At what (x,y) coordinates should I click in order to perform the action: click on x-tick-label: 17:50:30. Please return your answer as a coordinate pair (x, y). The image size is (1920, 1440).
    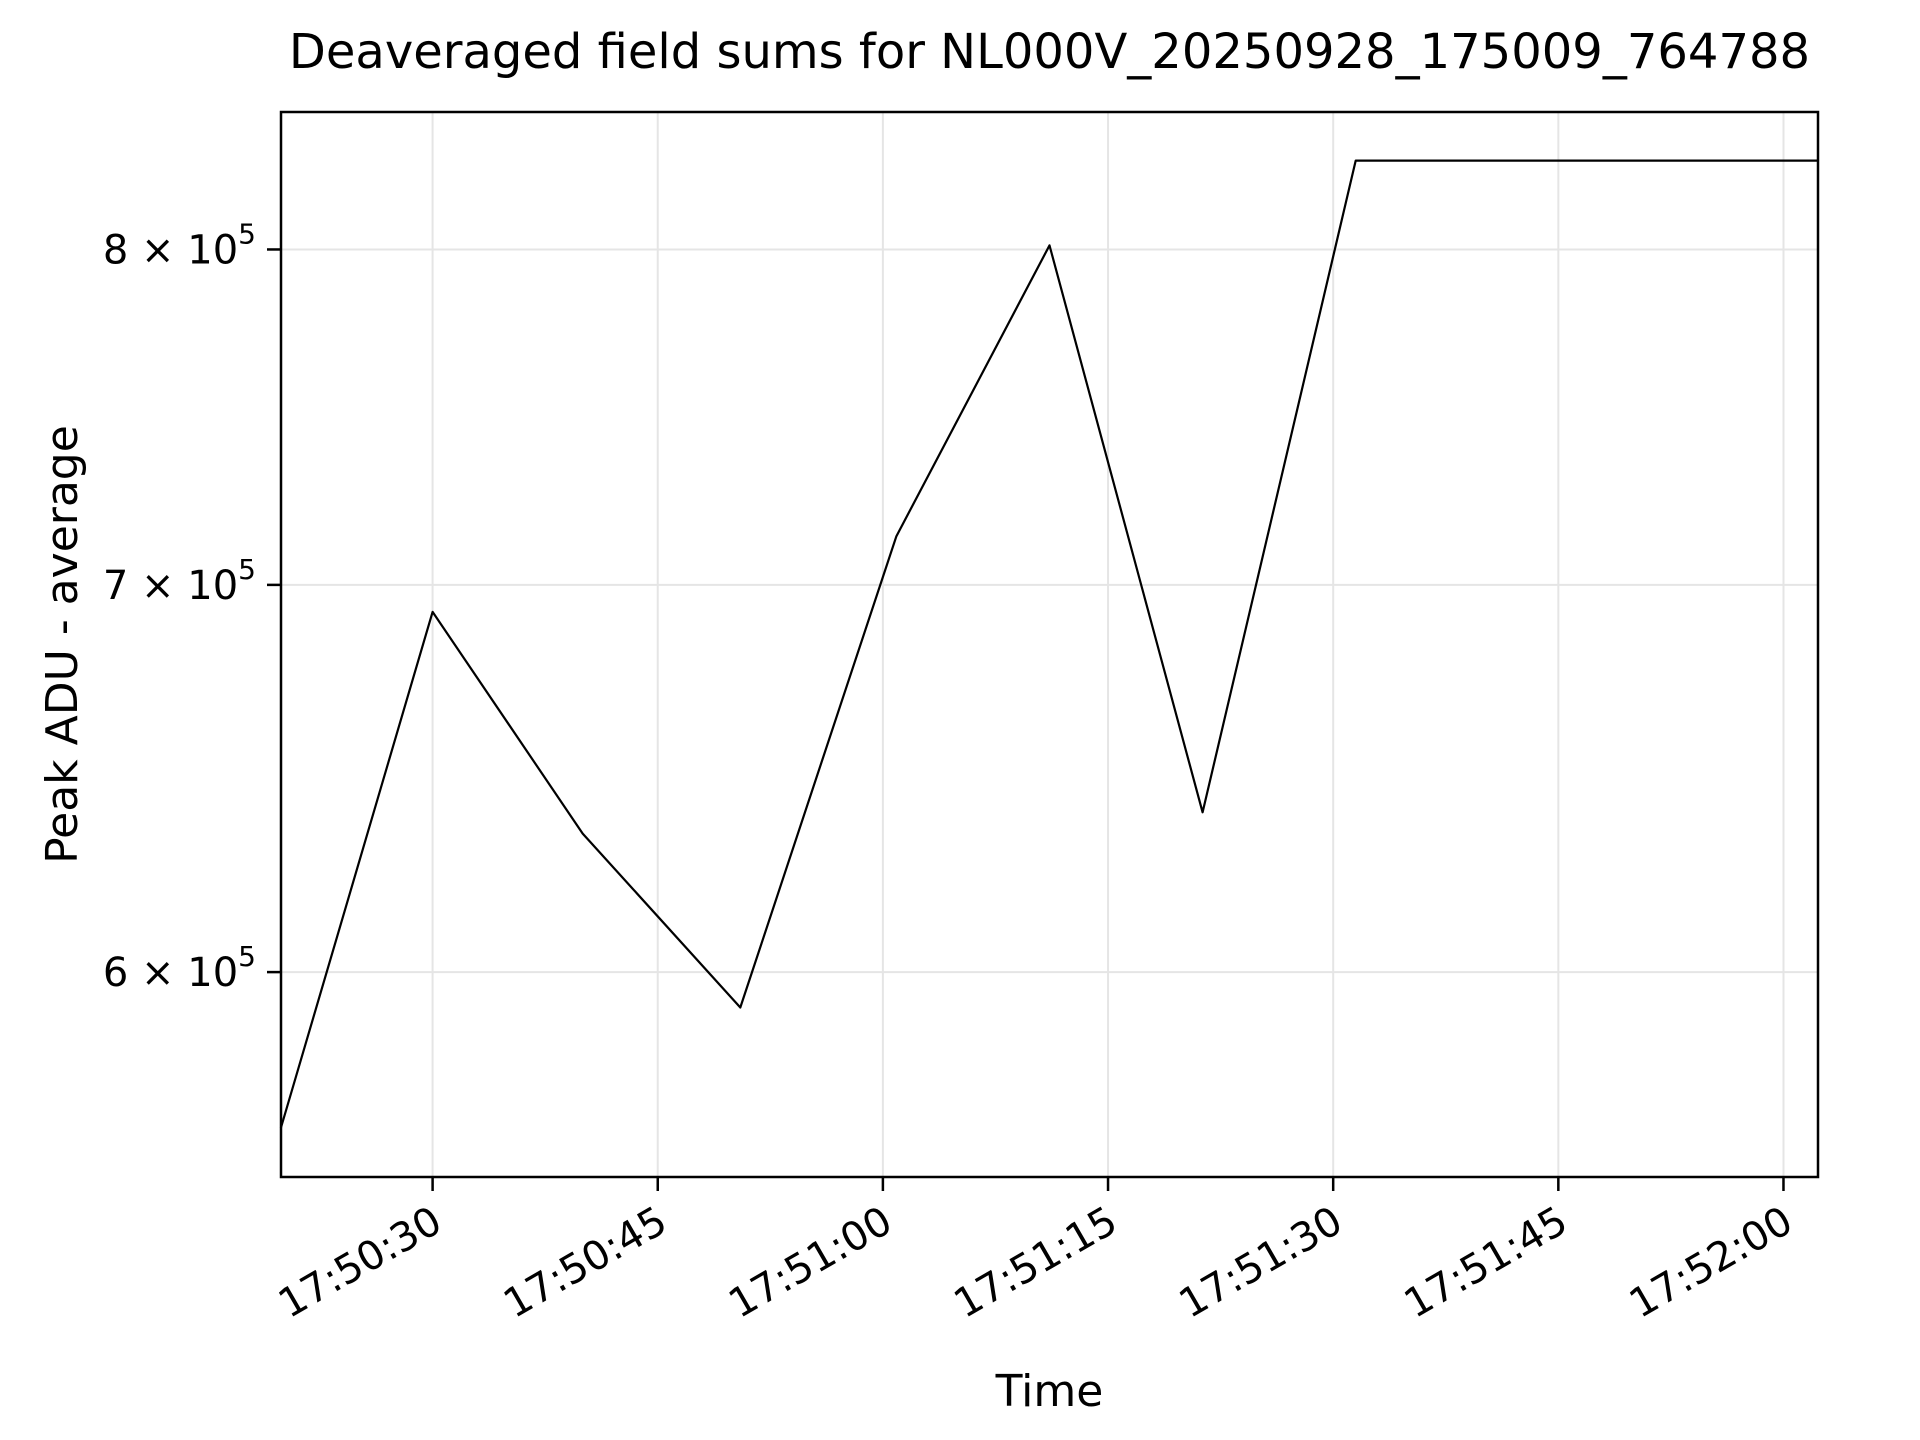
    Looking at the image, I should click on (360, 1263).